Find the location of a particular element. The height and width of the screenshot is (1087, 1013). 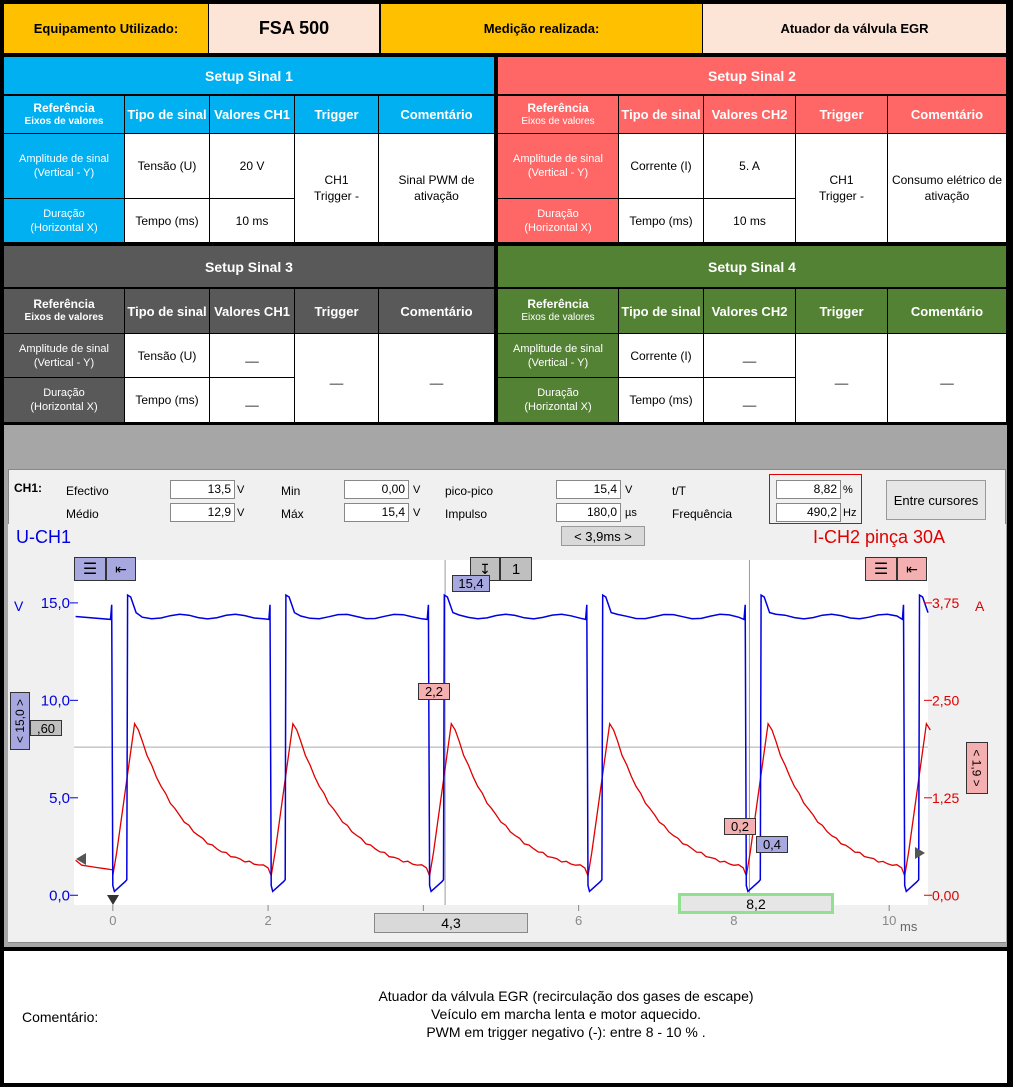

y-right-tick-label-0: 0,00 is located at coordinates (945, 895).